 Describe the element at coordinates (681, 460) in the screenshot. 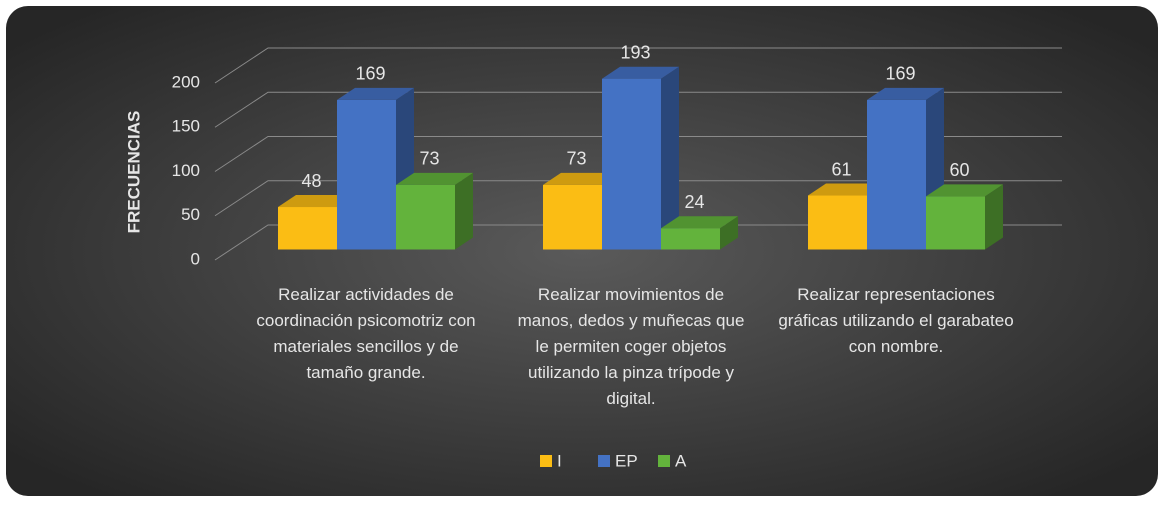

I see `legend-label: A` at that location.